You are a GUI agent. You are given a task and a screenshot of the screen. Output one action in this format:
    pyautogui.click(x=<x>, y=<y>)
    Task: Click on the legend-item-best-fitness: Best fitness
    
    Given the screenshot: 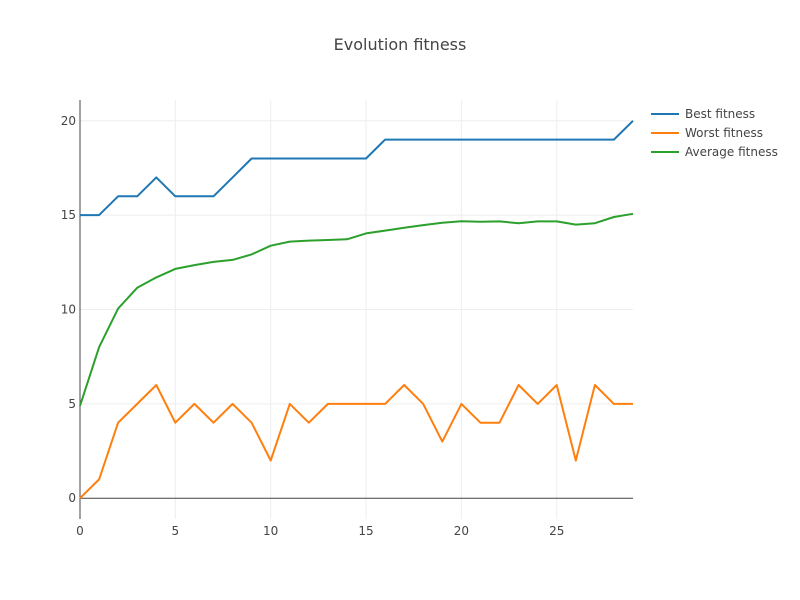 What is the action you would take?
    pyautogui.click(x=703, y=114)
    